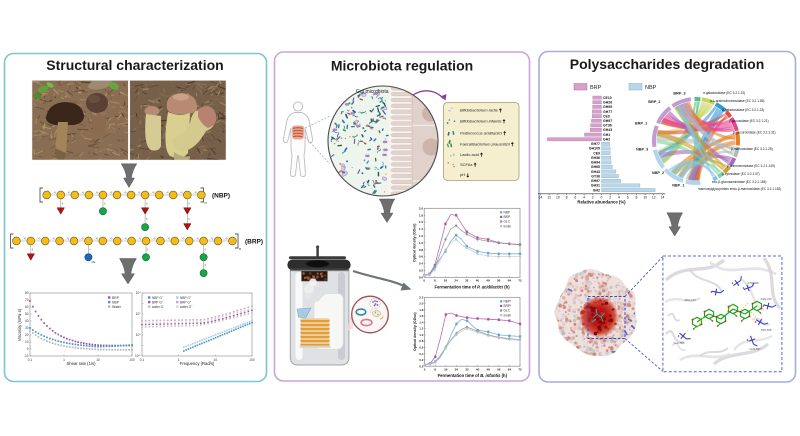 The width and height of the screenshot is (800, 436). What do you see at coordinates (157, 302) in the screenshot?
I see `svg-text: BRP G'` at bounding box center [157, 302].